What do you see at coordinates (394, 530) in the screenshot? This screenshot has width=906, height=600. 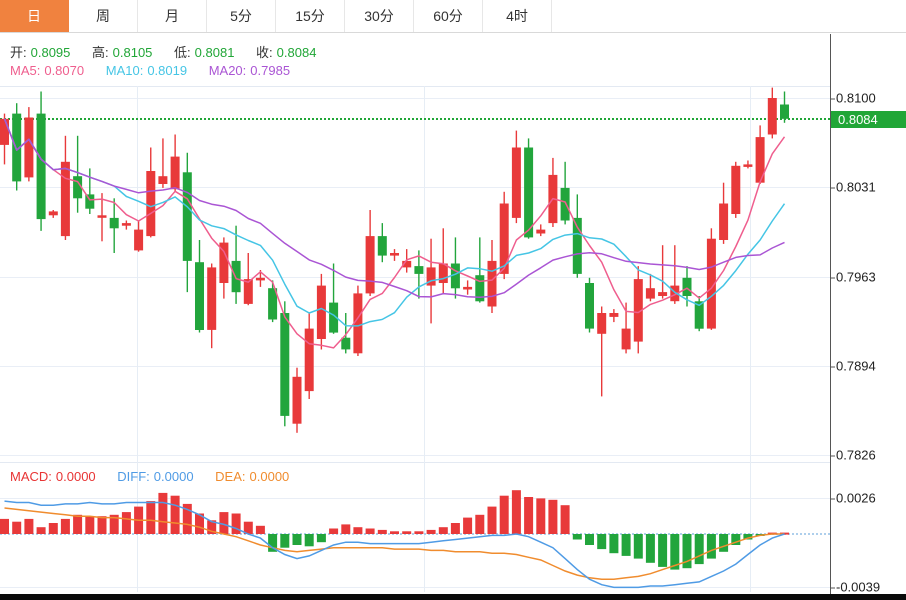 I see `macd-bars-layer` at bounding box center [394, 530].